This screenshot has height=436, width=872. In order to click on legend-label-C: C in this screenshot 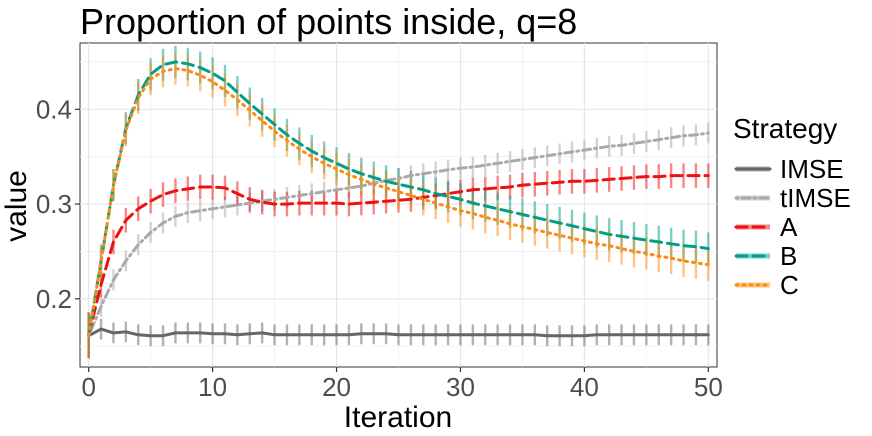, I will do `click(789, 285)`.